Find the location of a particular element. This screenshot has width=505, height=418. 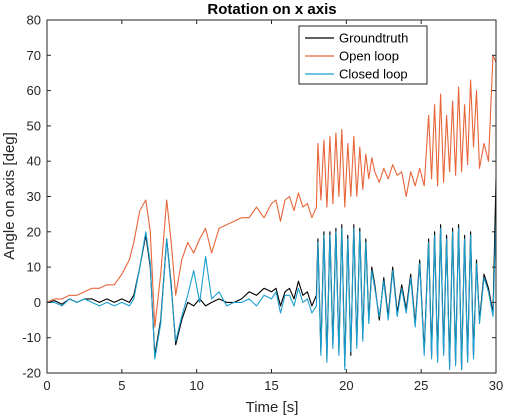

x-tick-label: 30 is located at coordinates (496, 385).